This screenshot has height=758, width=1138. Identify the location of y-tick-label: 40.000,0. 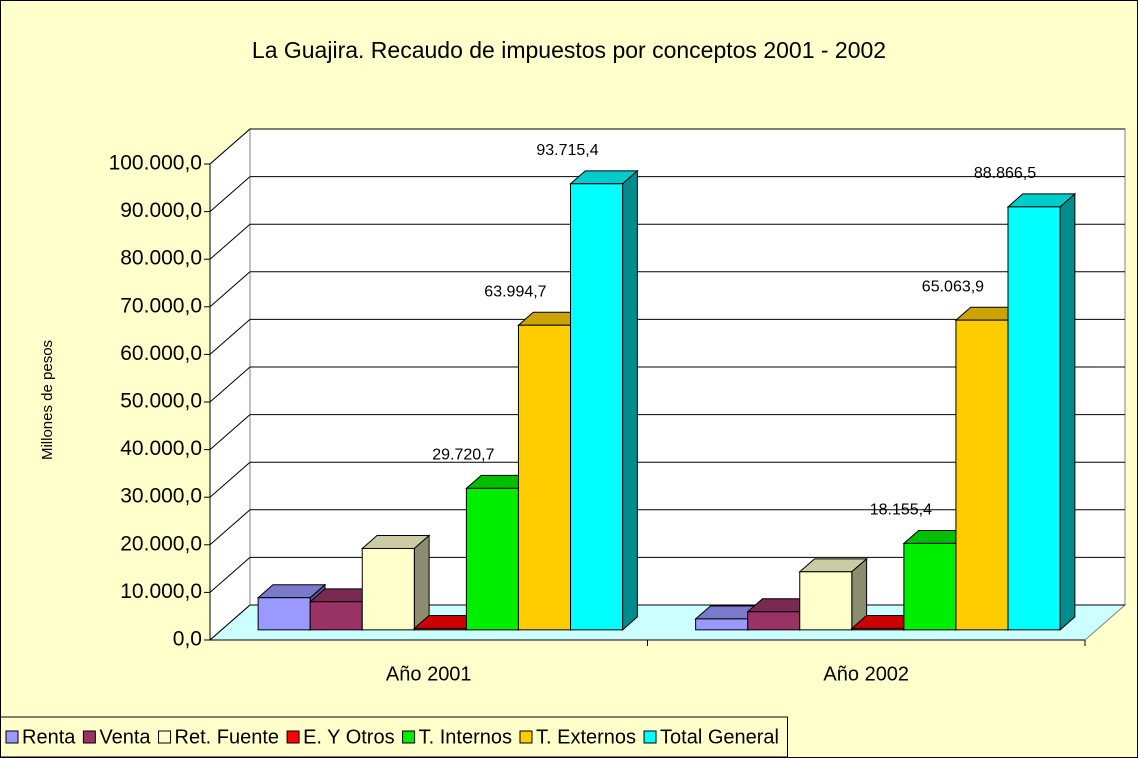
(161, 448).